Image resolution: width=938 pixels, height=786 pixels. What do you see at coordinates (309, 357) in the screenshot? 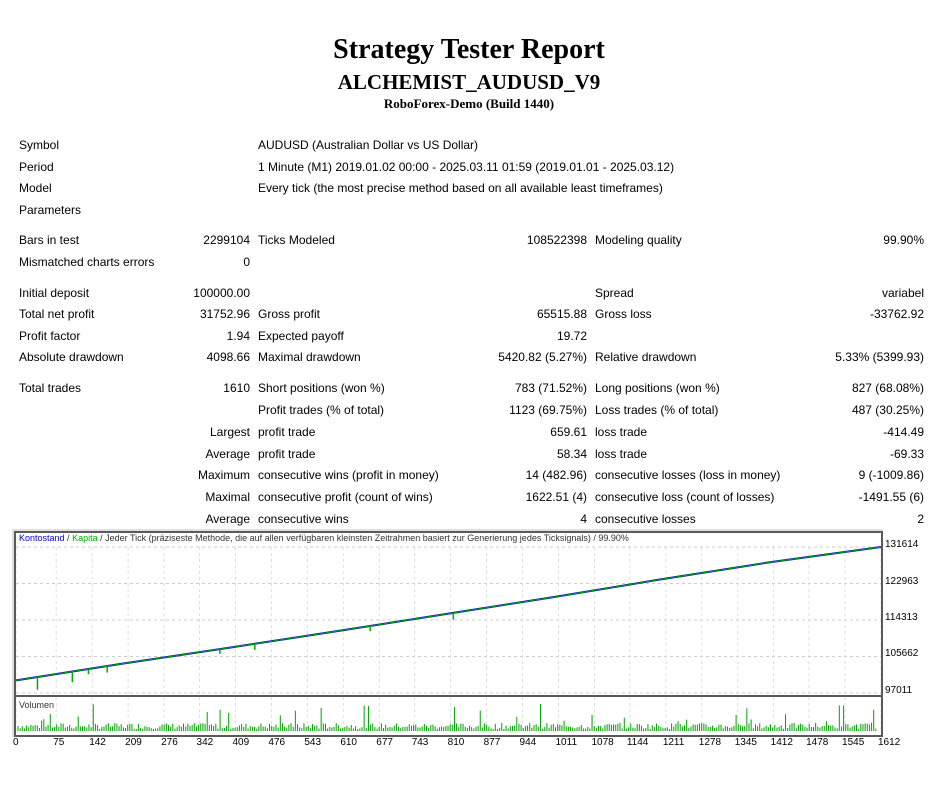
I see `max-drawdown-label: Maximal drawdown` at bounding box center [309, 357].